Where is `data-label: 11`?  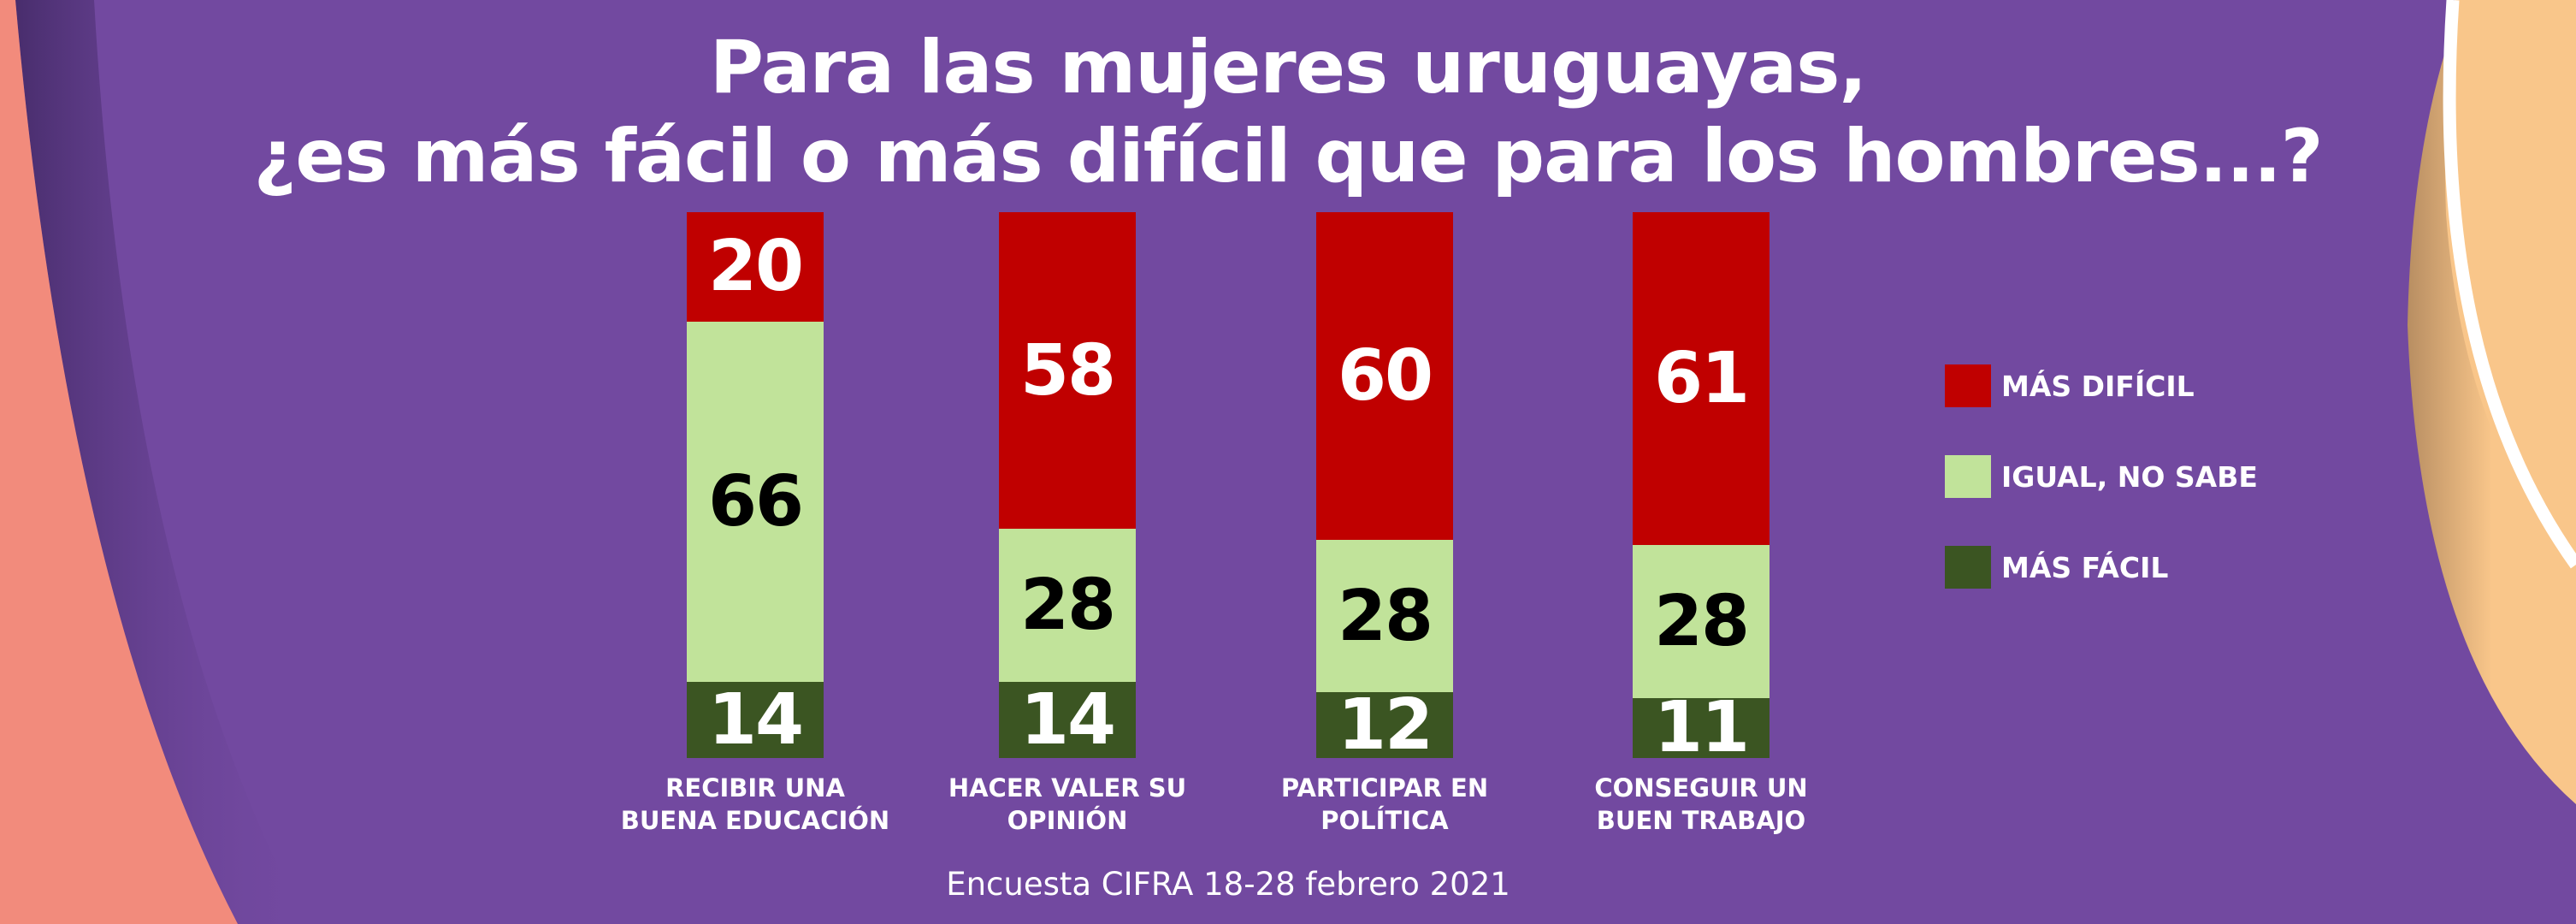 data-label: 11 is located at coordinates (1701, 728).